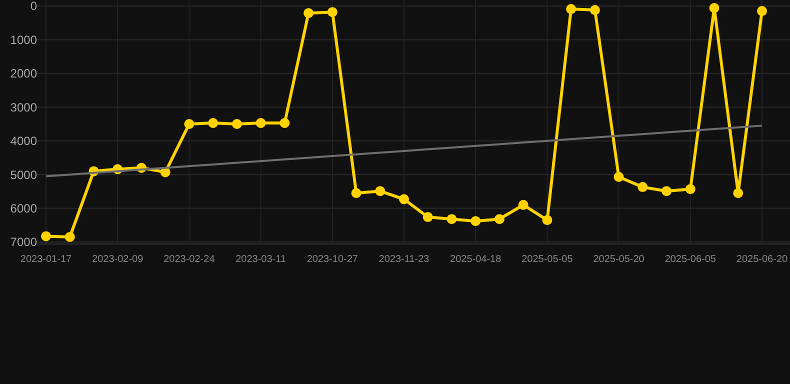  What do you see at coordinates (190, 259) in the screenshot?
I see `x-tick-label: 2023-02-24` at bounding box center [190, 259].